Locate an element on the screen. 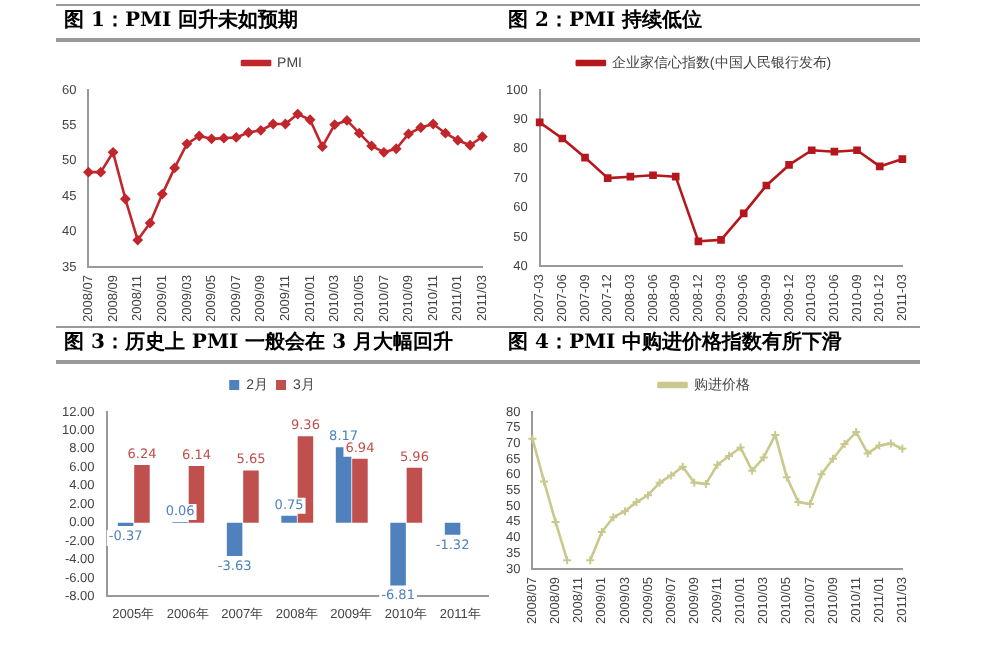 The height and width of the screenshot is (664, 998). chart-title: 图 4：PMI 中购进价格指数有所下滑 is located at coordinates (710, 345).